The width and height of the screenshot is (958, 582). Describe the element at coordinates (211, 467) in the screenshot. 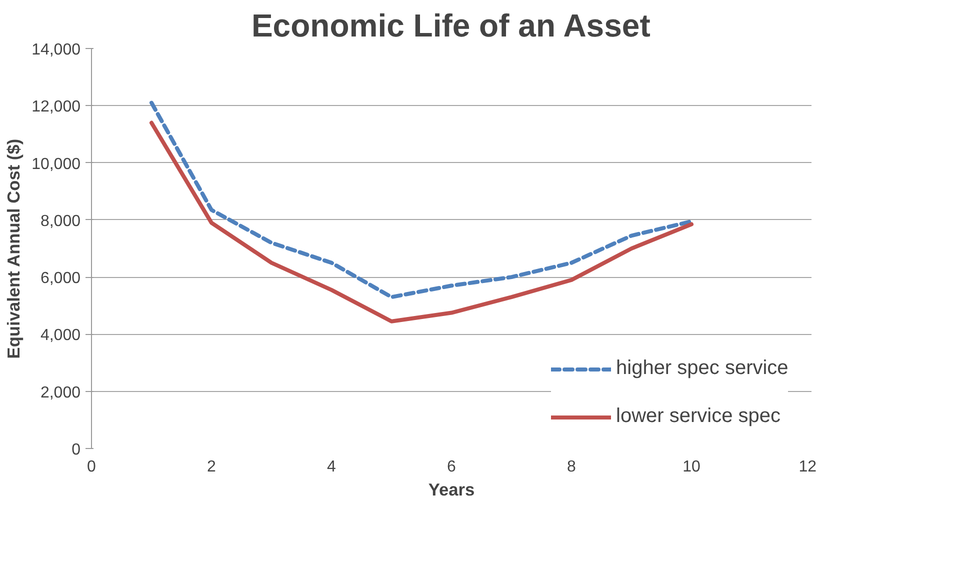

I see `x-tick-label: 2` at that location.